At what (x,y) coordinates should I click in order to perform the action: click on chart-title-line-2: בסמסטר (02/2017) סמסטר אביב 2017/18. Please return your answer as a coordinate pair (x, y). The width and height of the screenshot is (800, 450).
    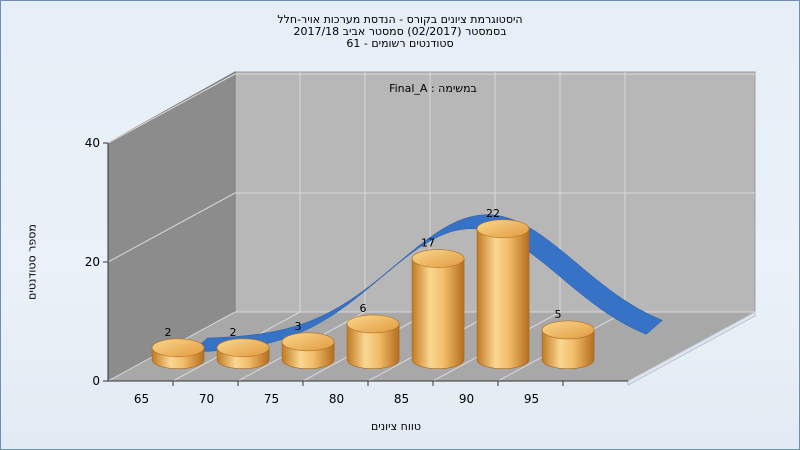
    Looking at the image, I should click on (400, 31).